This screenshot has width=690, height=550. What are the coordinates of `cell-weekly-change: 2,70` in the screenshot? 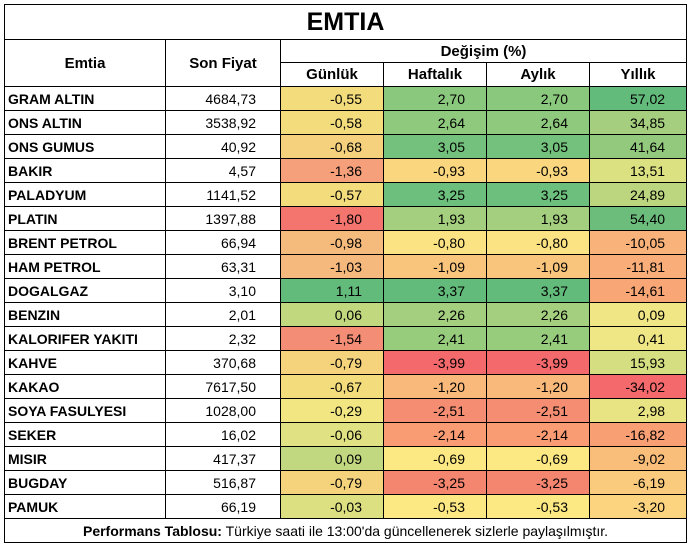 It's located at (435, 98).